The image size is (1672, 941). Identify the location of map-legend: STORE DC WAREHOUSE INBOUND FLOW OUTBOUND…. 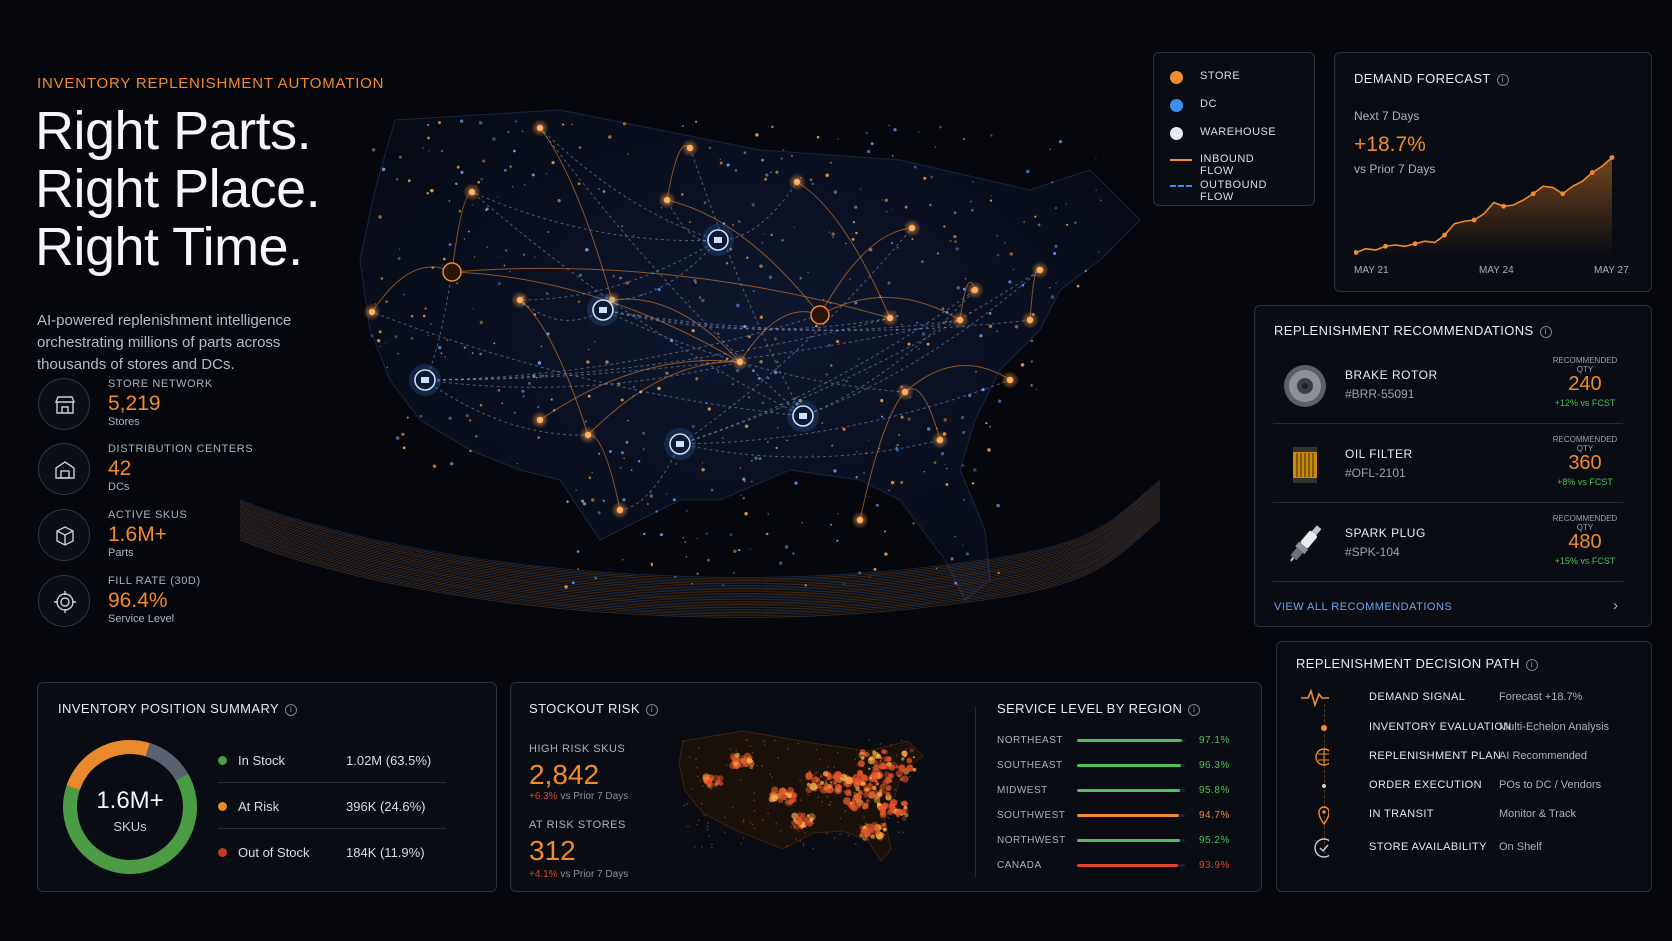
(1234, 129).